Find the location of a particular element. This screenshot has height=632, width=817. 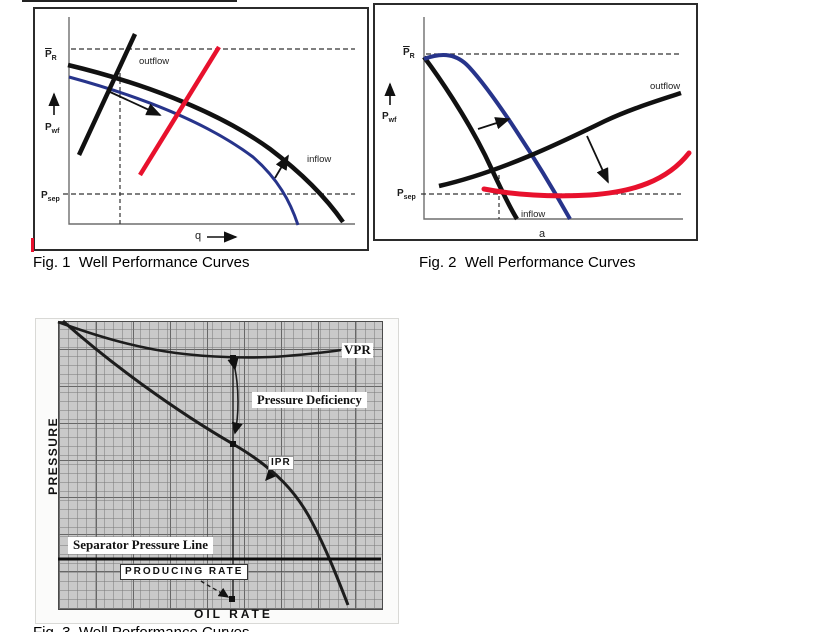

fig2-inflow-curve is located at coordinates (470, 138).